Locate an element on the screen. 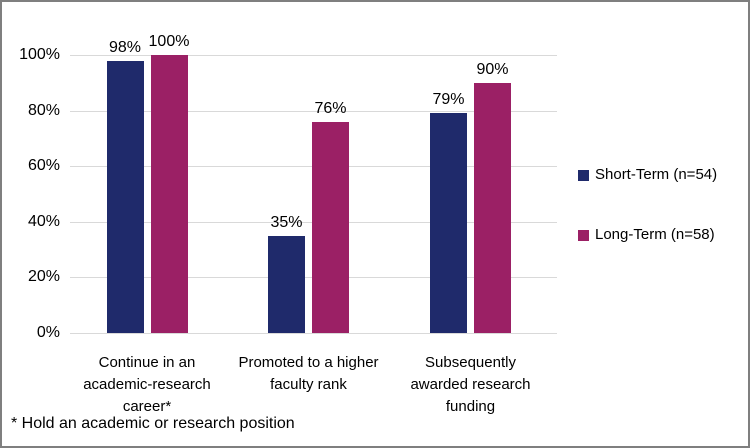  legend-item-long-term: Long-Term (n=58) is located at coordinates (647, 235).